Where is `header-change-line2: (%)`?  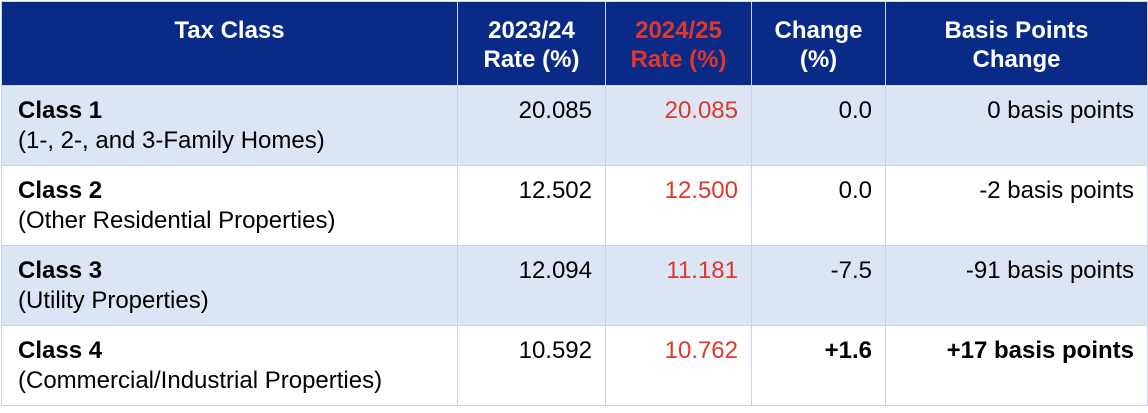 header-change-line2: (%) is located at coordinates (818, 59).